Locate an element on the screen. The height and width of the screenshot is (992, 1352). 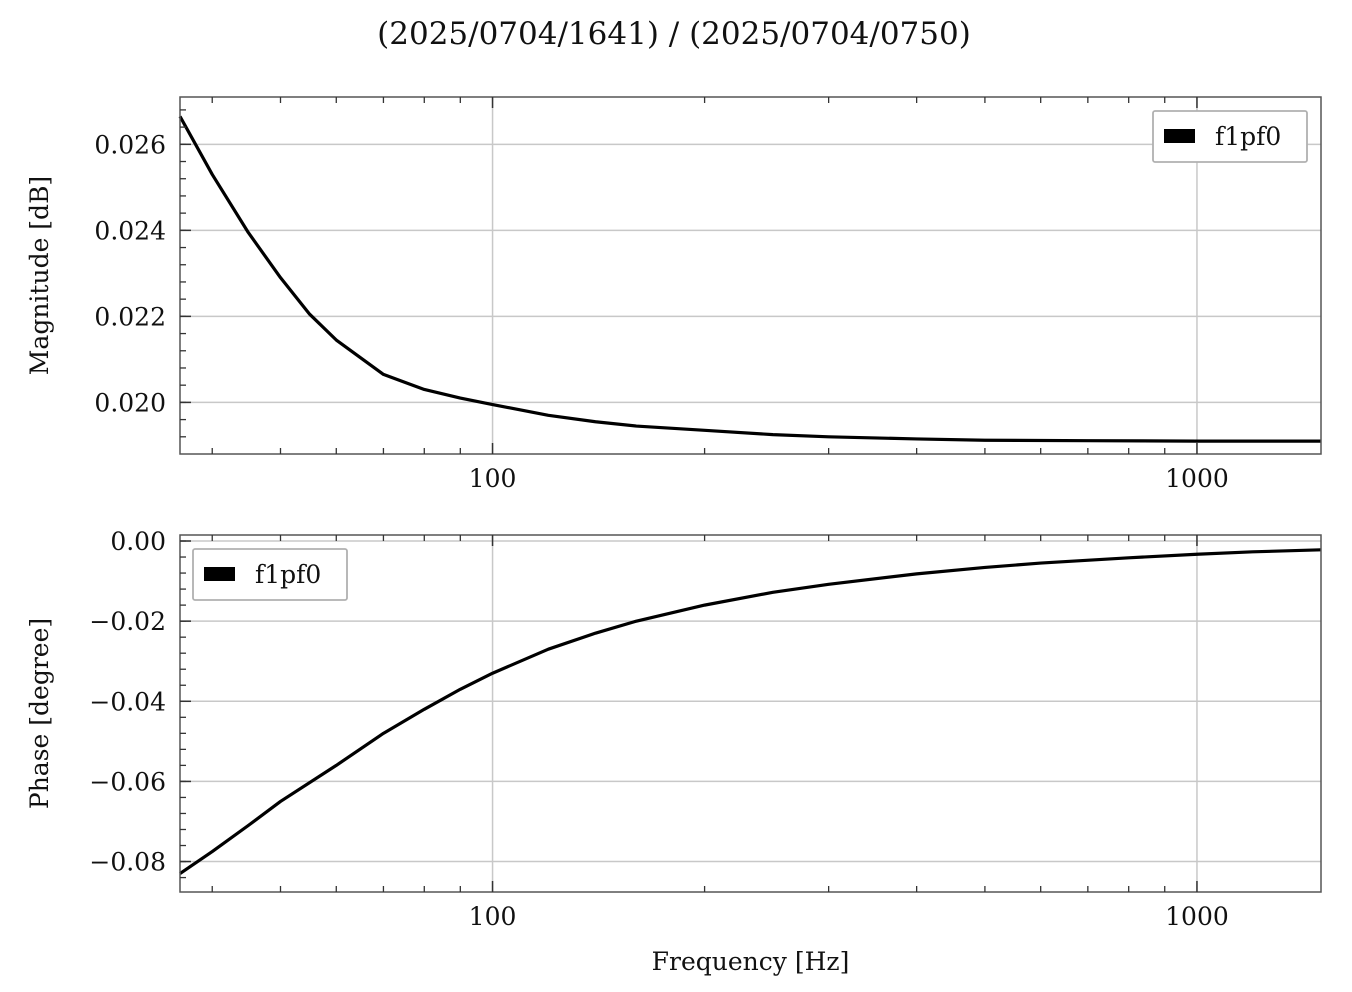
y-tick-label: 0.020 is located at coordinates (130, 402).